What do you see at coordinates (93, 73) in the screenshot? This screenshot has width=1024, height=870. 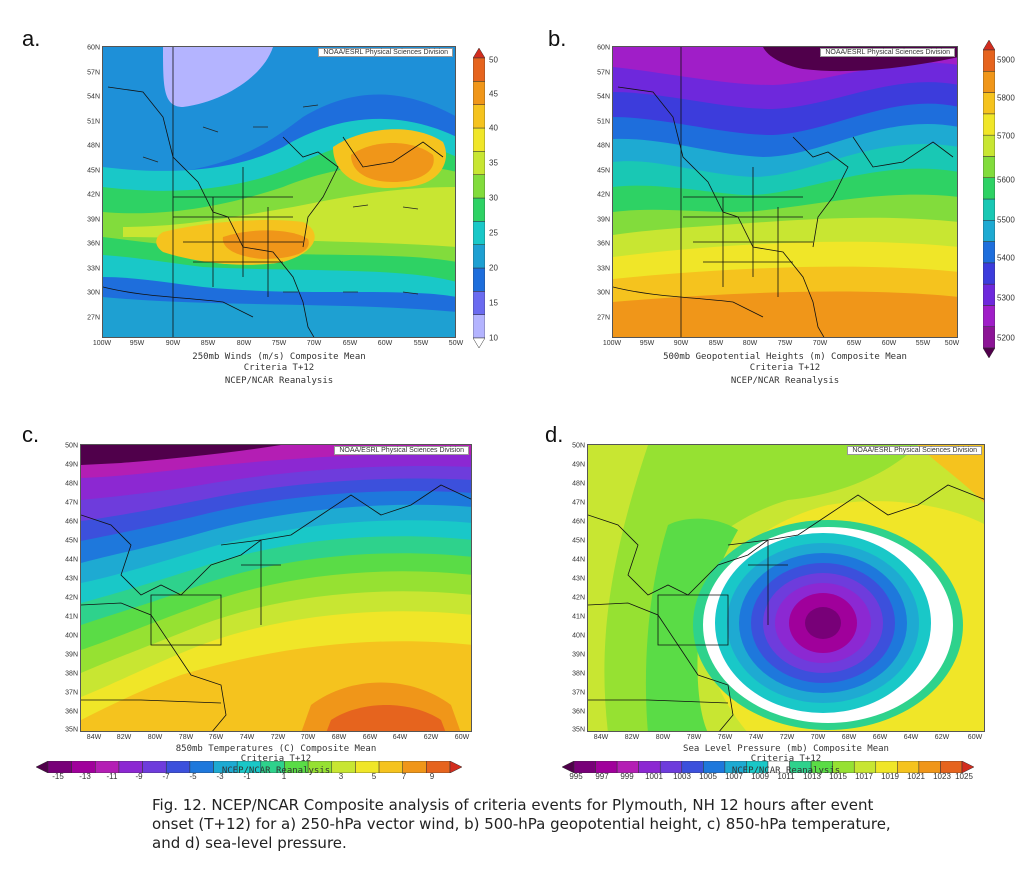 I see `lat-label: 57N` at bounding box center [93, 73].